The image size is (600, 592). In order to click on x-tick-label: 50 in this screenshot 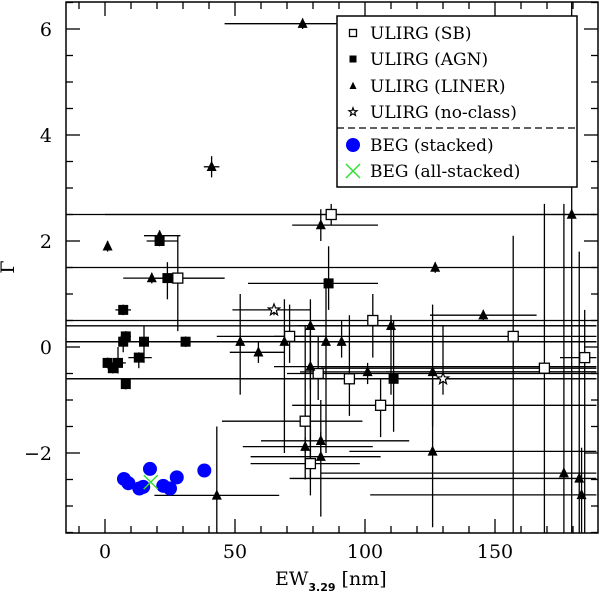, I will do `click(235, 552)`.